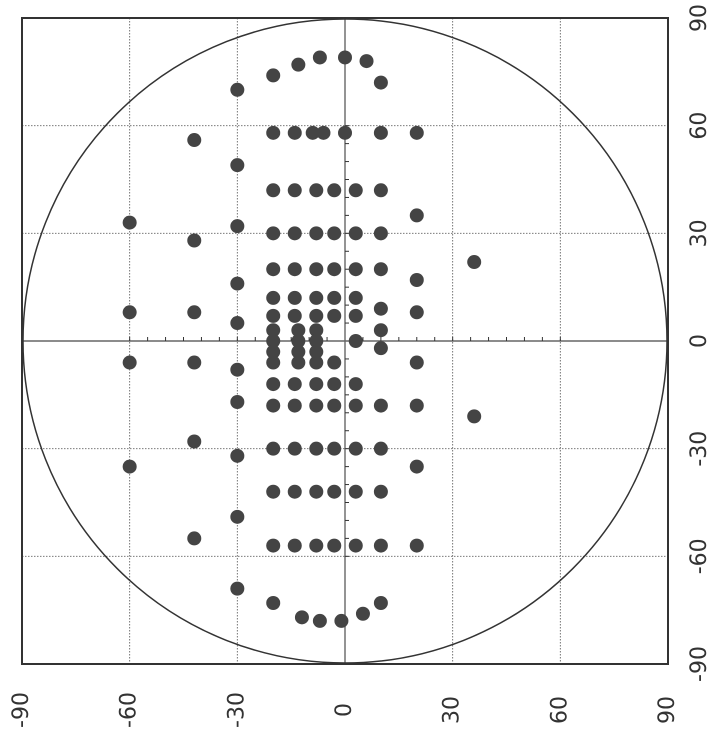 This screenshot has width=726, height=737. What do you see at coordinates (667, 710) in the screenshot?
I see `y-tick-label: 90` at bounding box center [667, 710].